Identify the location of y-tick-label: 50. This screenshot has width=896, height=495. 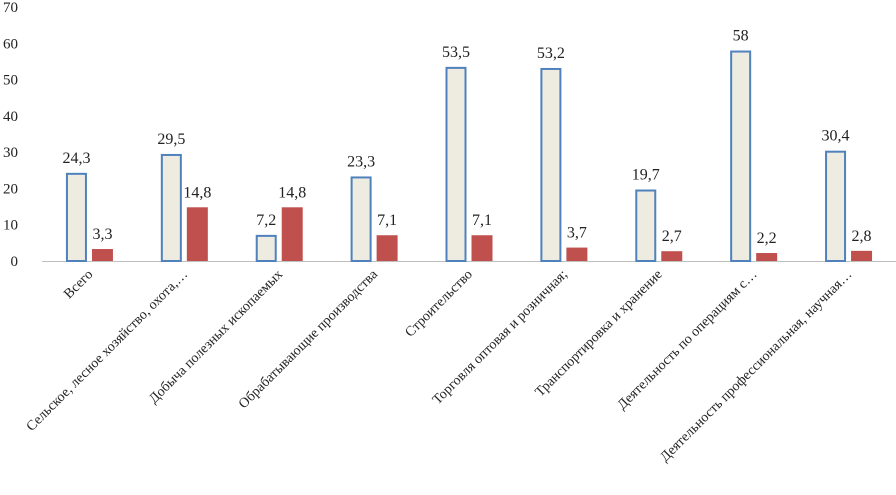
(10, 81).